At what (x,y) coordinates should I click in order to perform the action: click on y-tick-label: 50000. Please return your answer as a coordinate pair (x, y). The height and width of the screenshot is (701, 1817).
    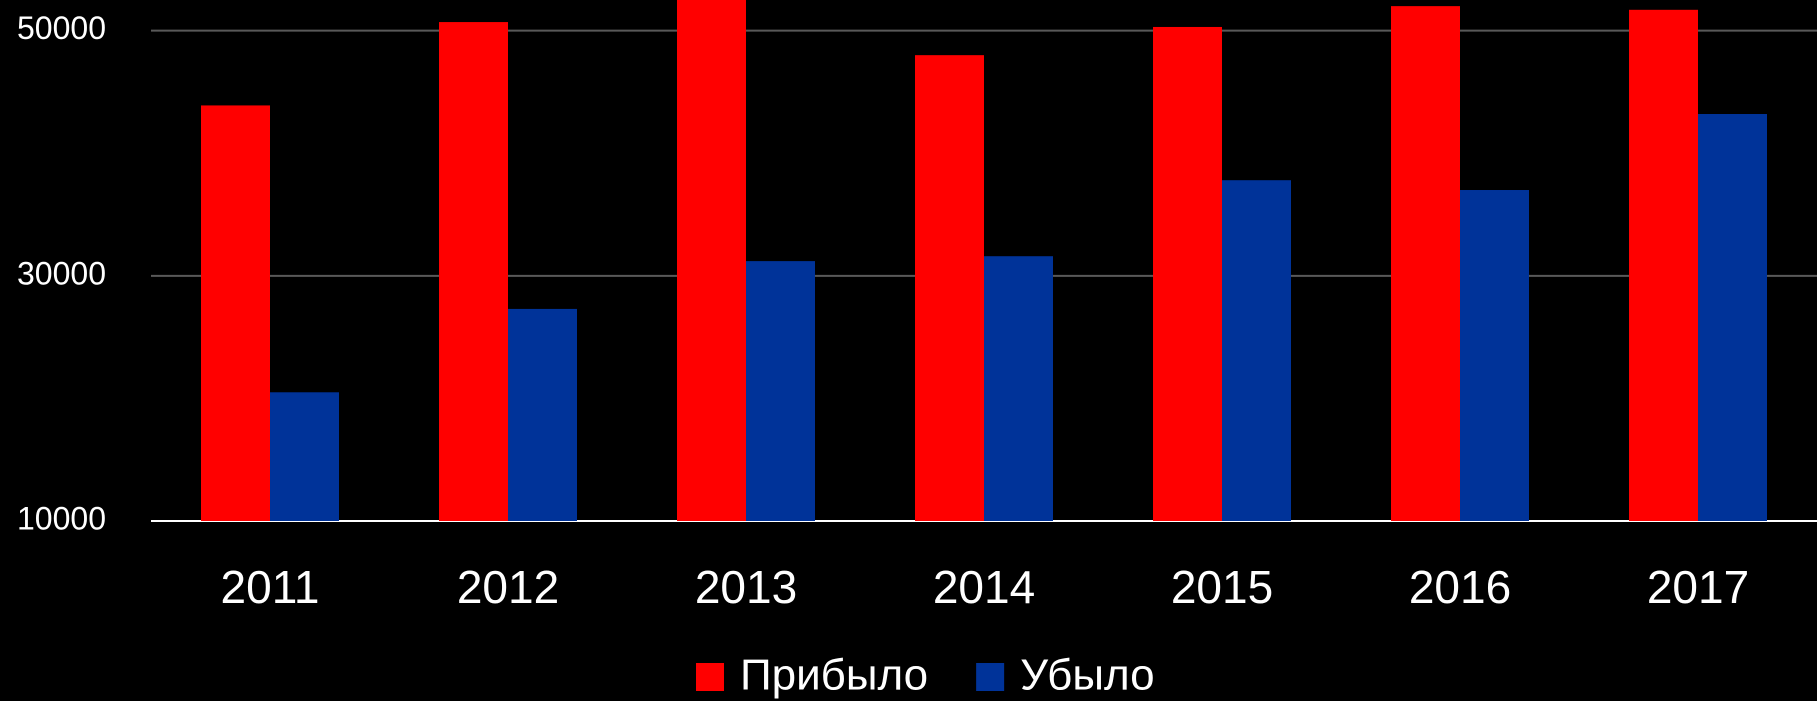
    Looking at the image, I should click on (61, 28).